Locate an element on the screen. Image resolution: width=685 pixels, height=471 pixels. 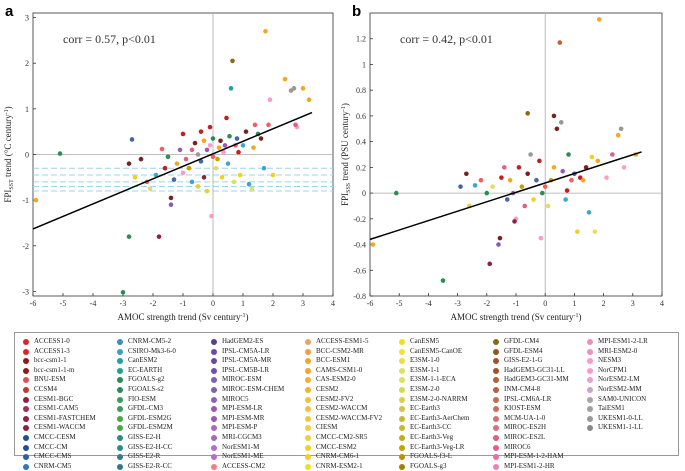
legend-label: IPSL-CM5B-LR is located at coordinates (246, 369).